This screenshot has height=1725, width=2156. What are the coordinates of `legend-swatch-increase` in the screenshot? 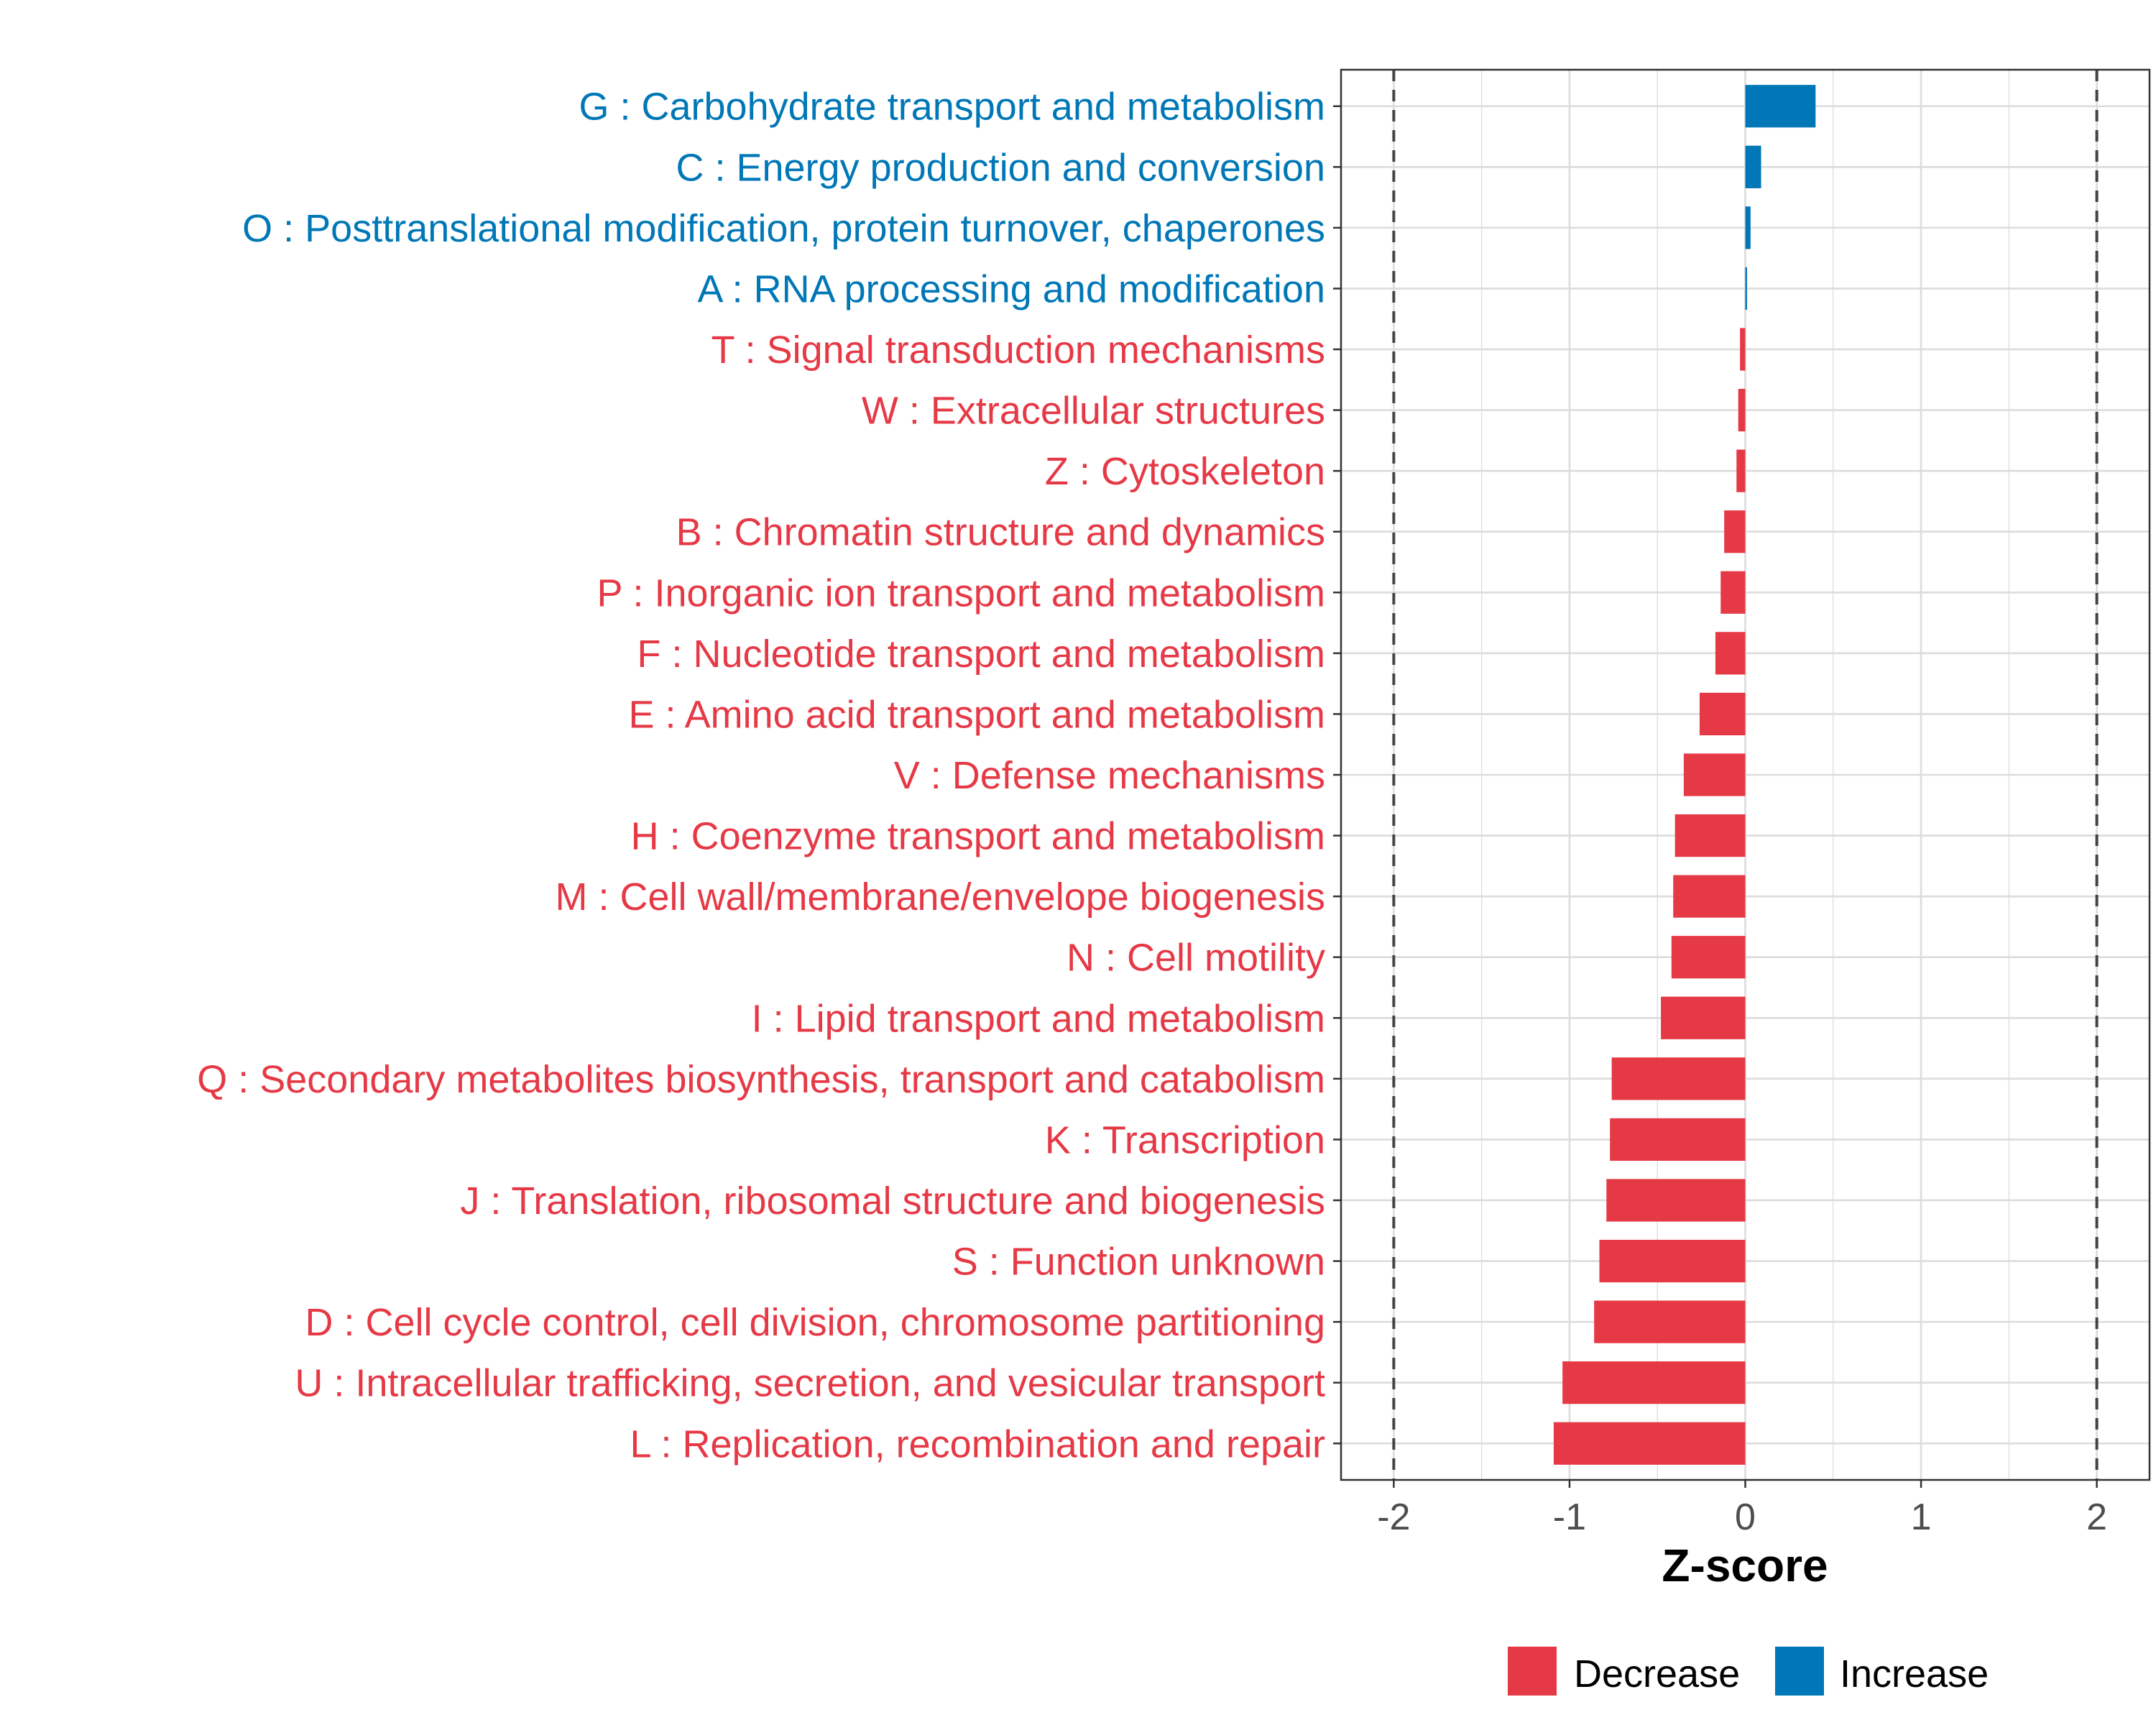 It's located at (1799, 1671).